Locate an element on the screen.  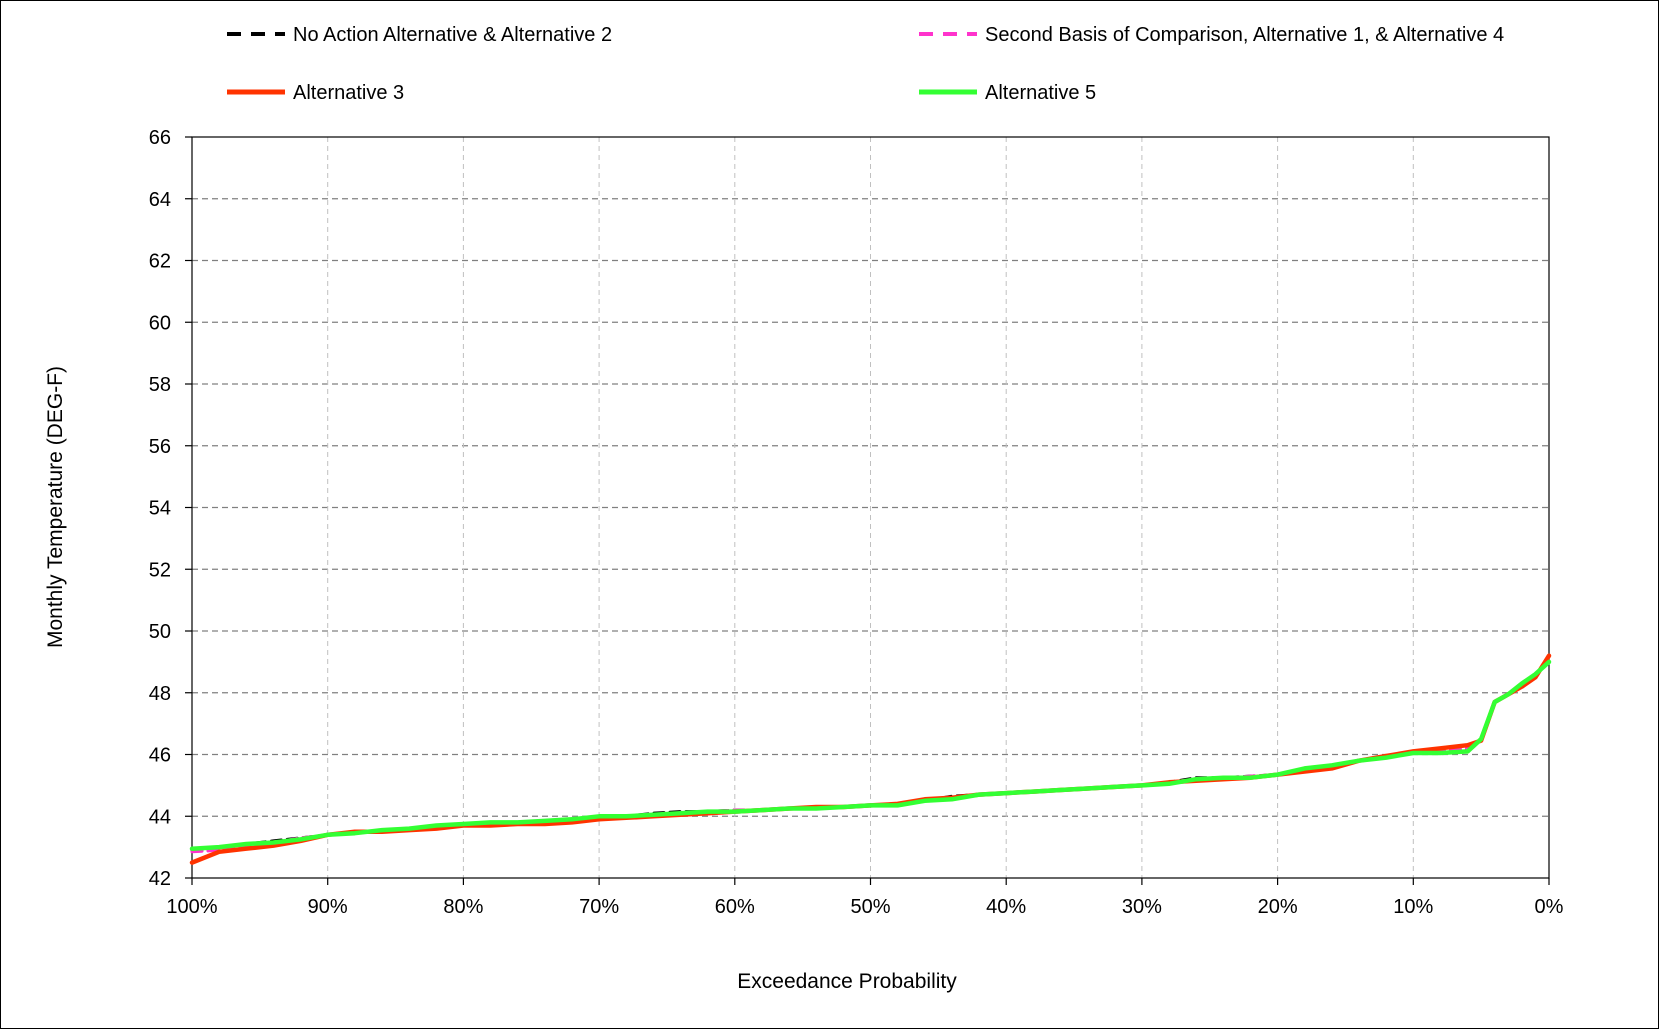
y-axis: 42 44 46 48 50 52 54 56 58 60 62 64 66 is located at coordinates (170, 508).